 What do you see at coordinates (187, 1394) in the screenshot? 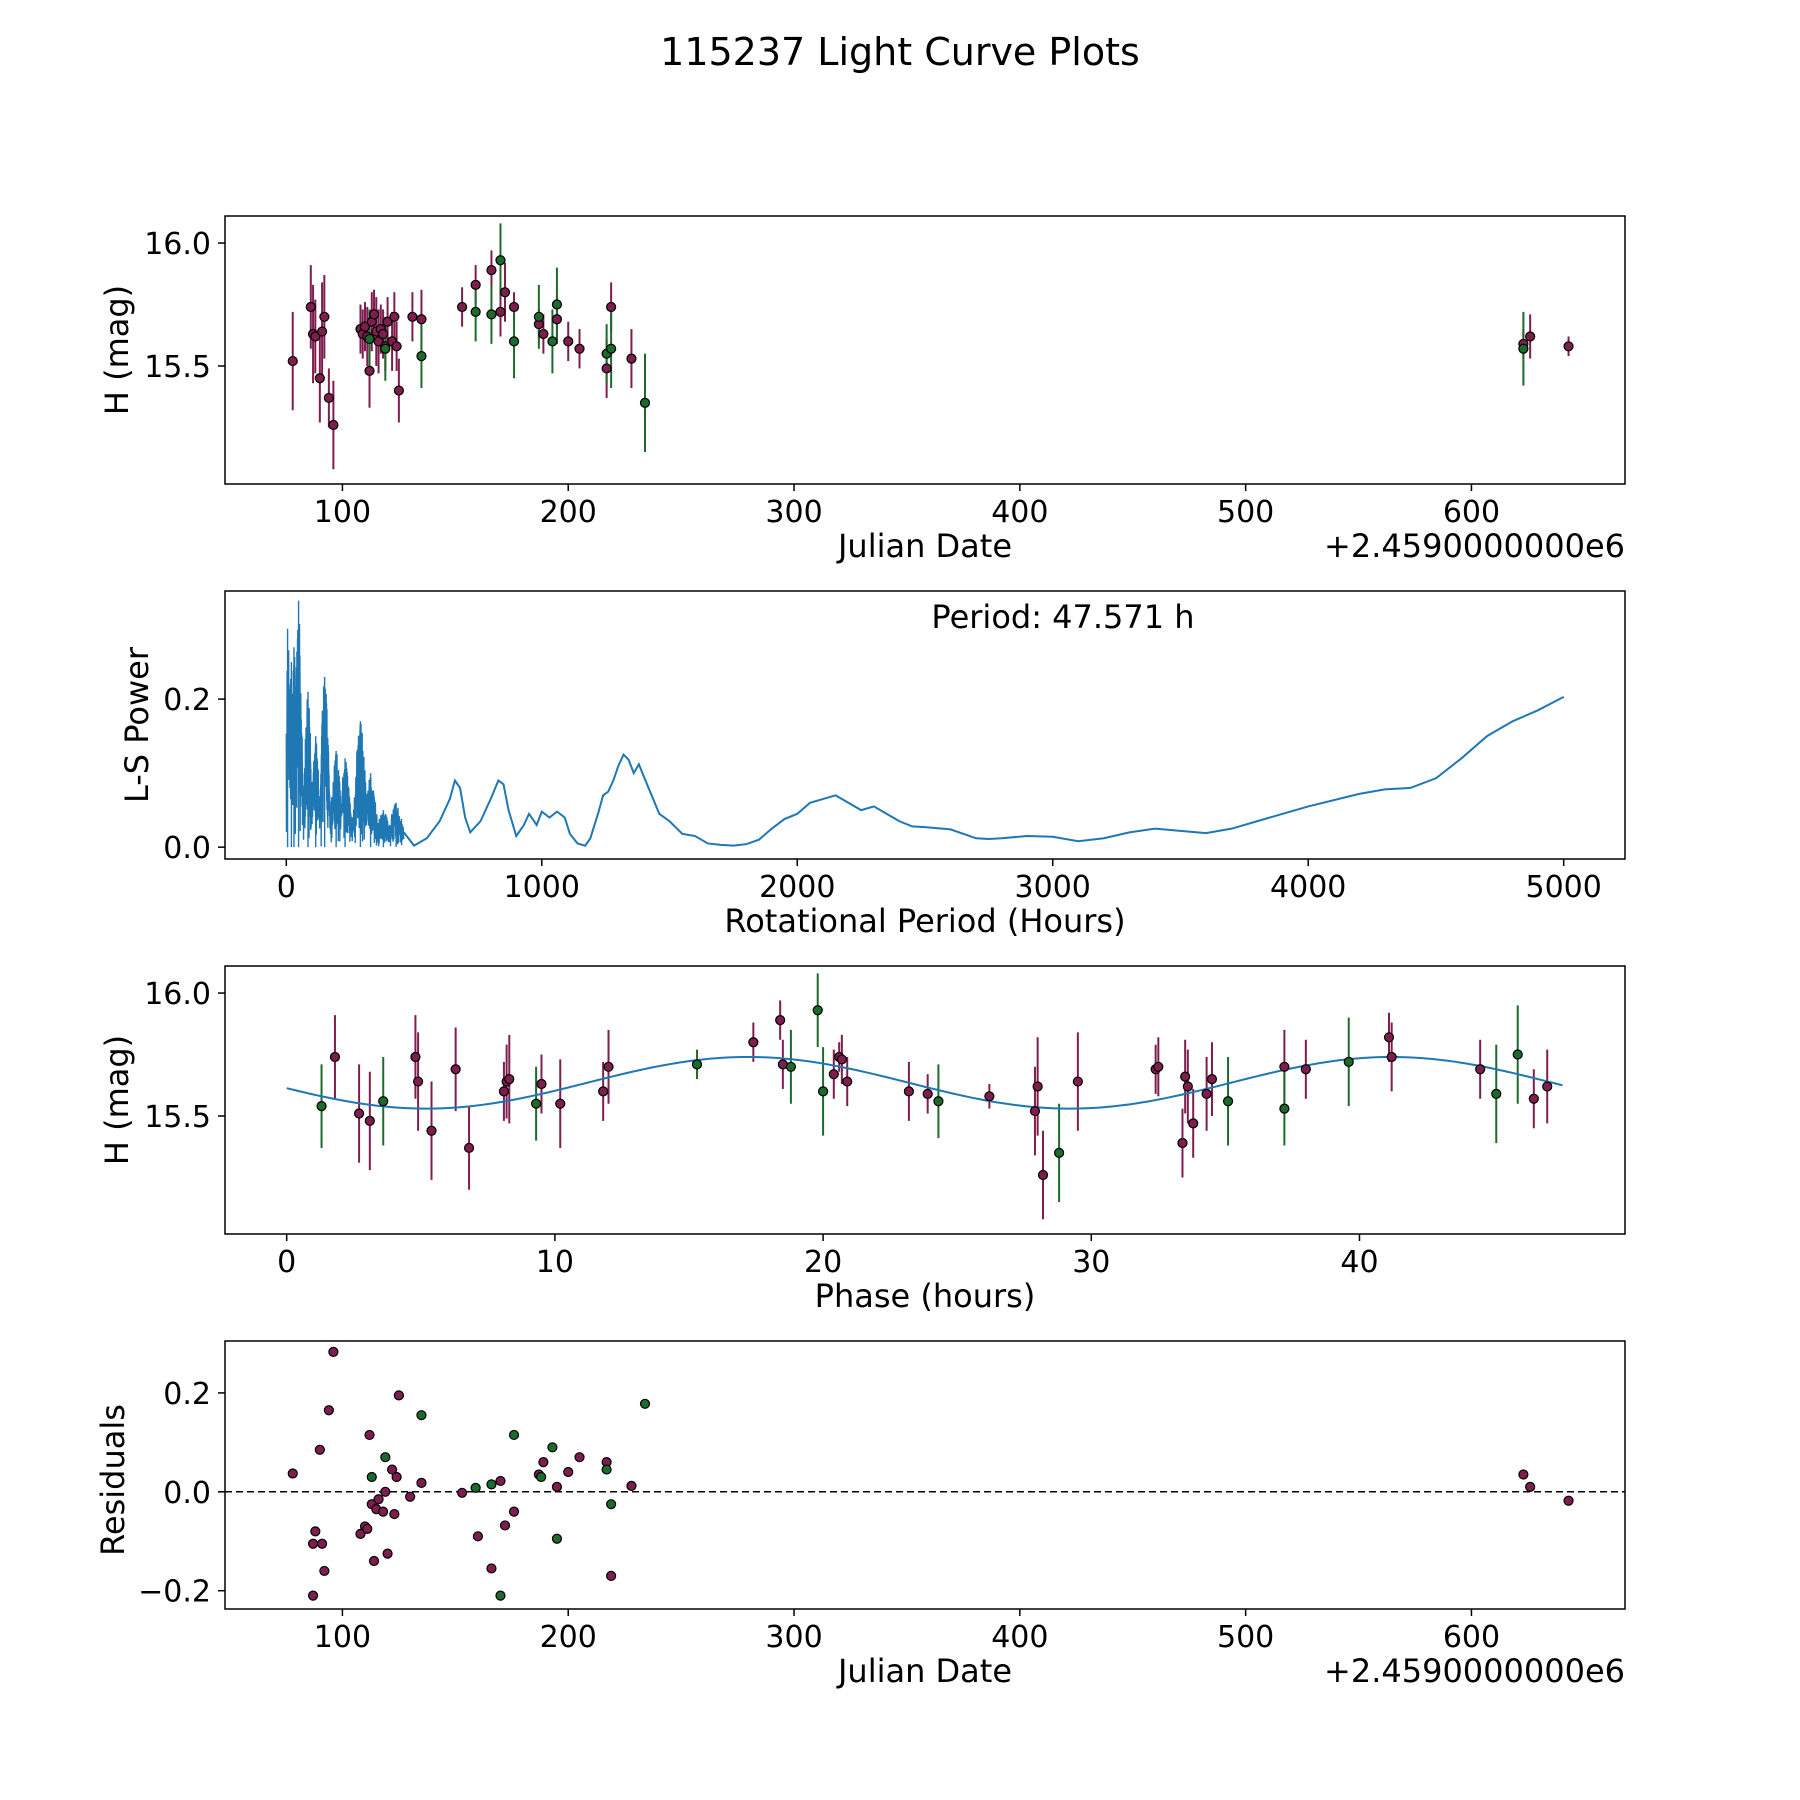
I see `residuals-ytick-label: 0.2` at bounding box center [187, 1394].